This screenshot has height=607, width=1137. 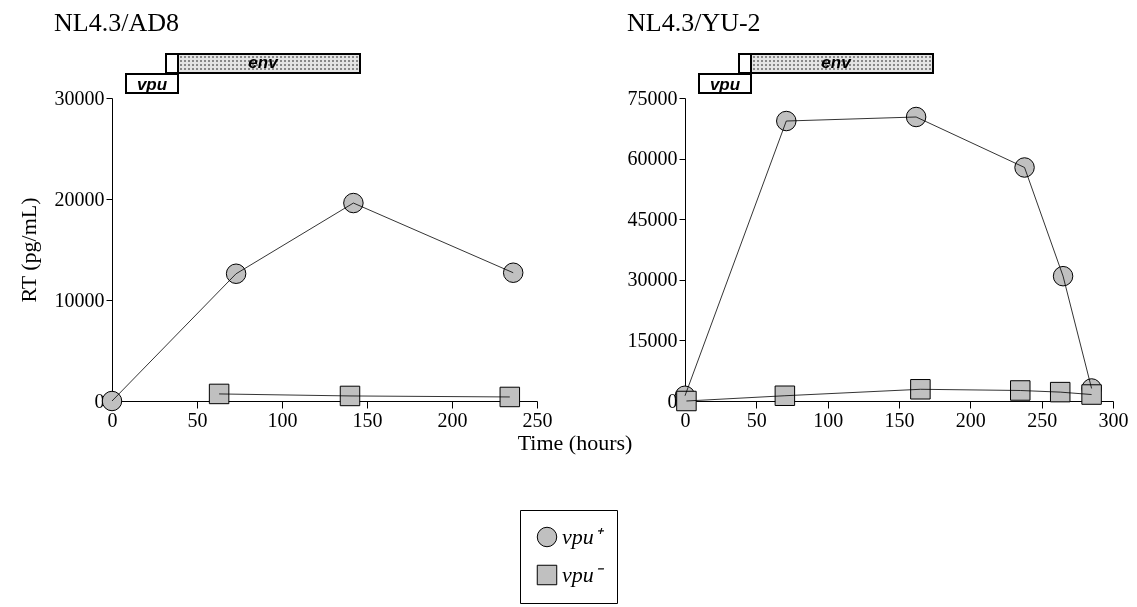 What do you see at coordinates (652, 97) in the screenshot?
I see `y-tick-label: 75000` at bounding box center [652, 97].